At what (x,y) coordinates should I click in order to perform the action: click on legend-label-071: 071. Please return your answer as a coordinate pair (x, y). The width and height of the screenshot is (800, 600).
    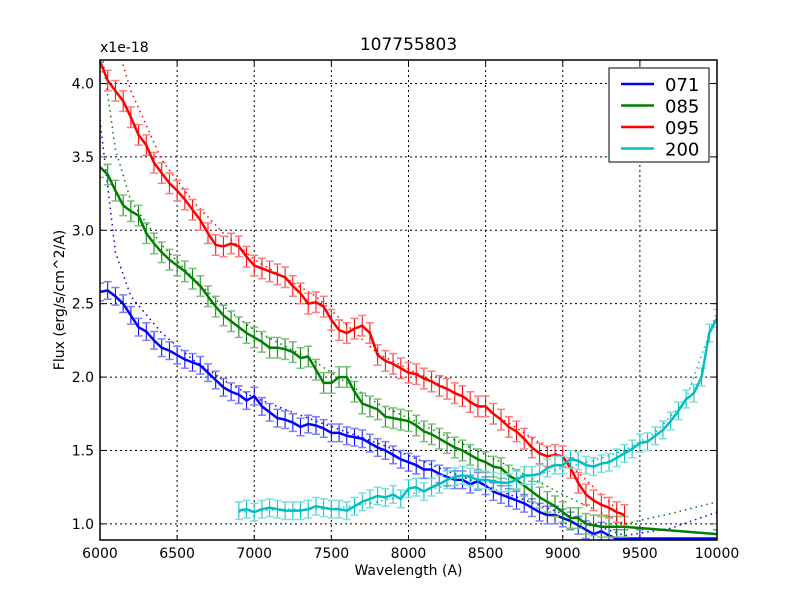
    Looking at the image, I should click on (682, 85).